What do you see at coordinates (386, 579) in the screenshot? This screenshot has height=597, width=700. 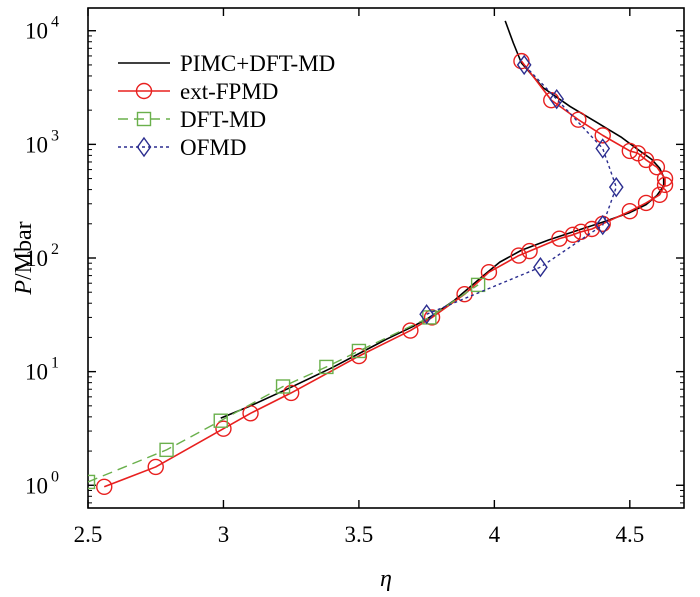 I see `x-axis-title: η` at bounding box center [386, 579].